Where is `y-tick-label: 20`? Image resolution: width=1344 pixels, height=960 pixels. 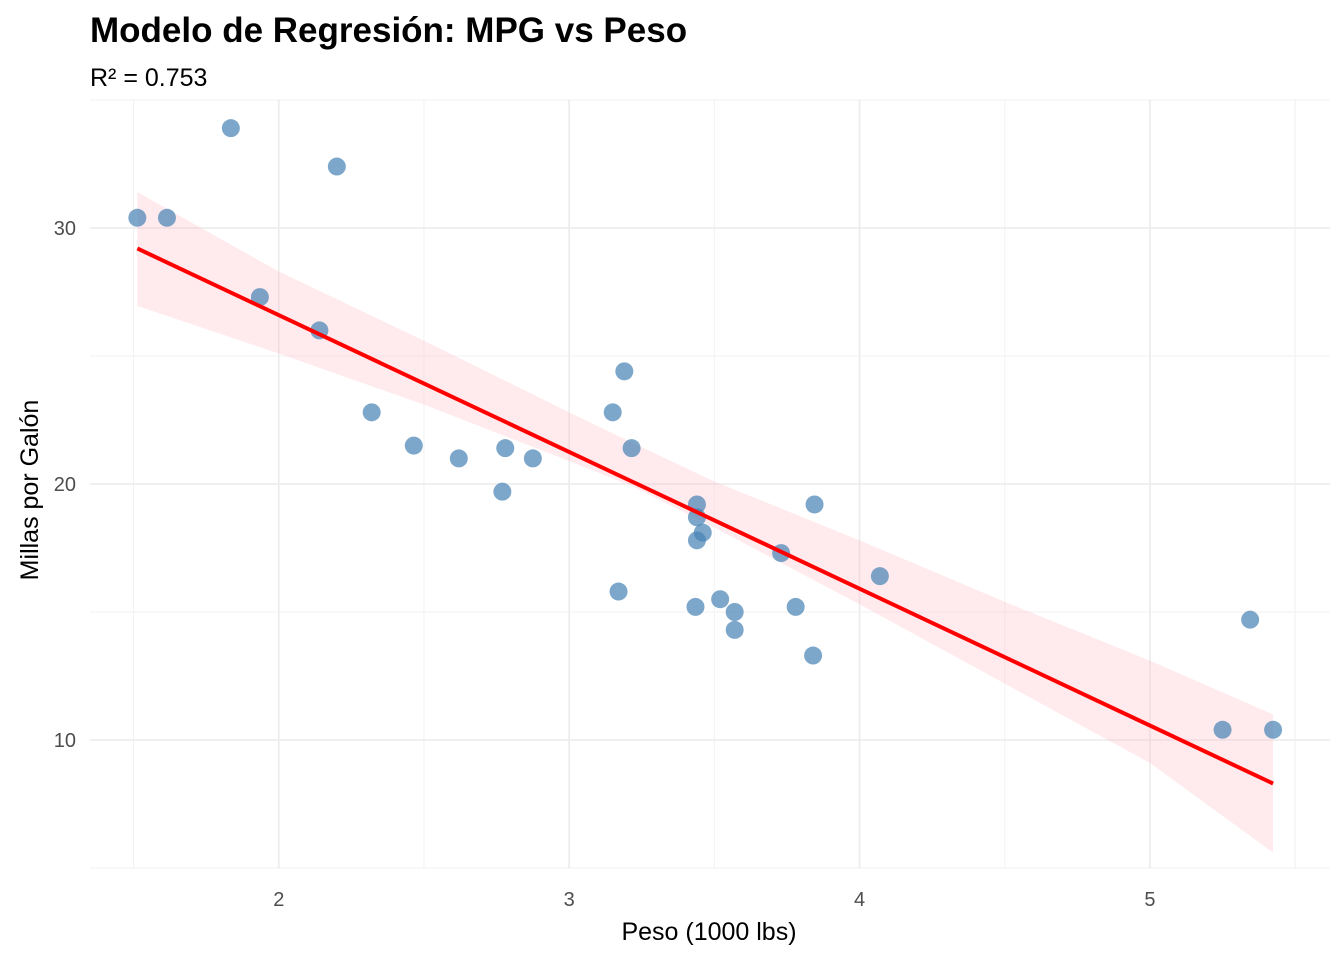 y-tick-label: 20 is located at coordinates (65, 485).